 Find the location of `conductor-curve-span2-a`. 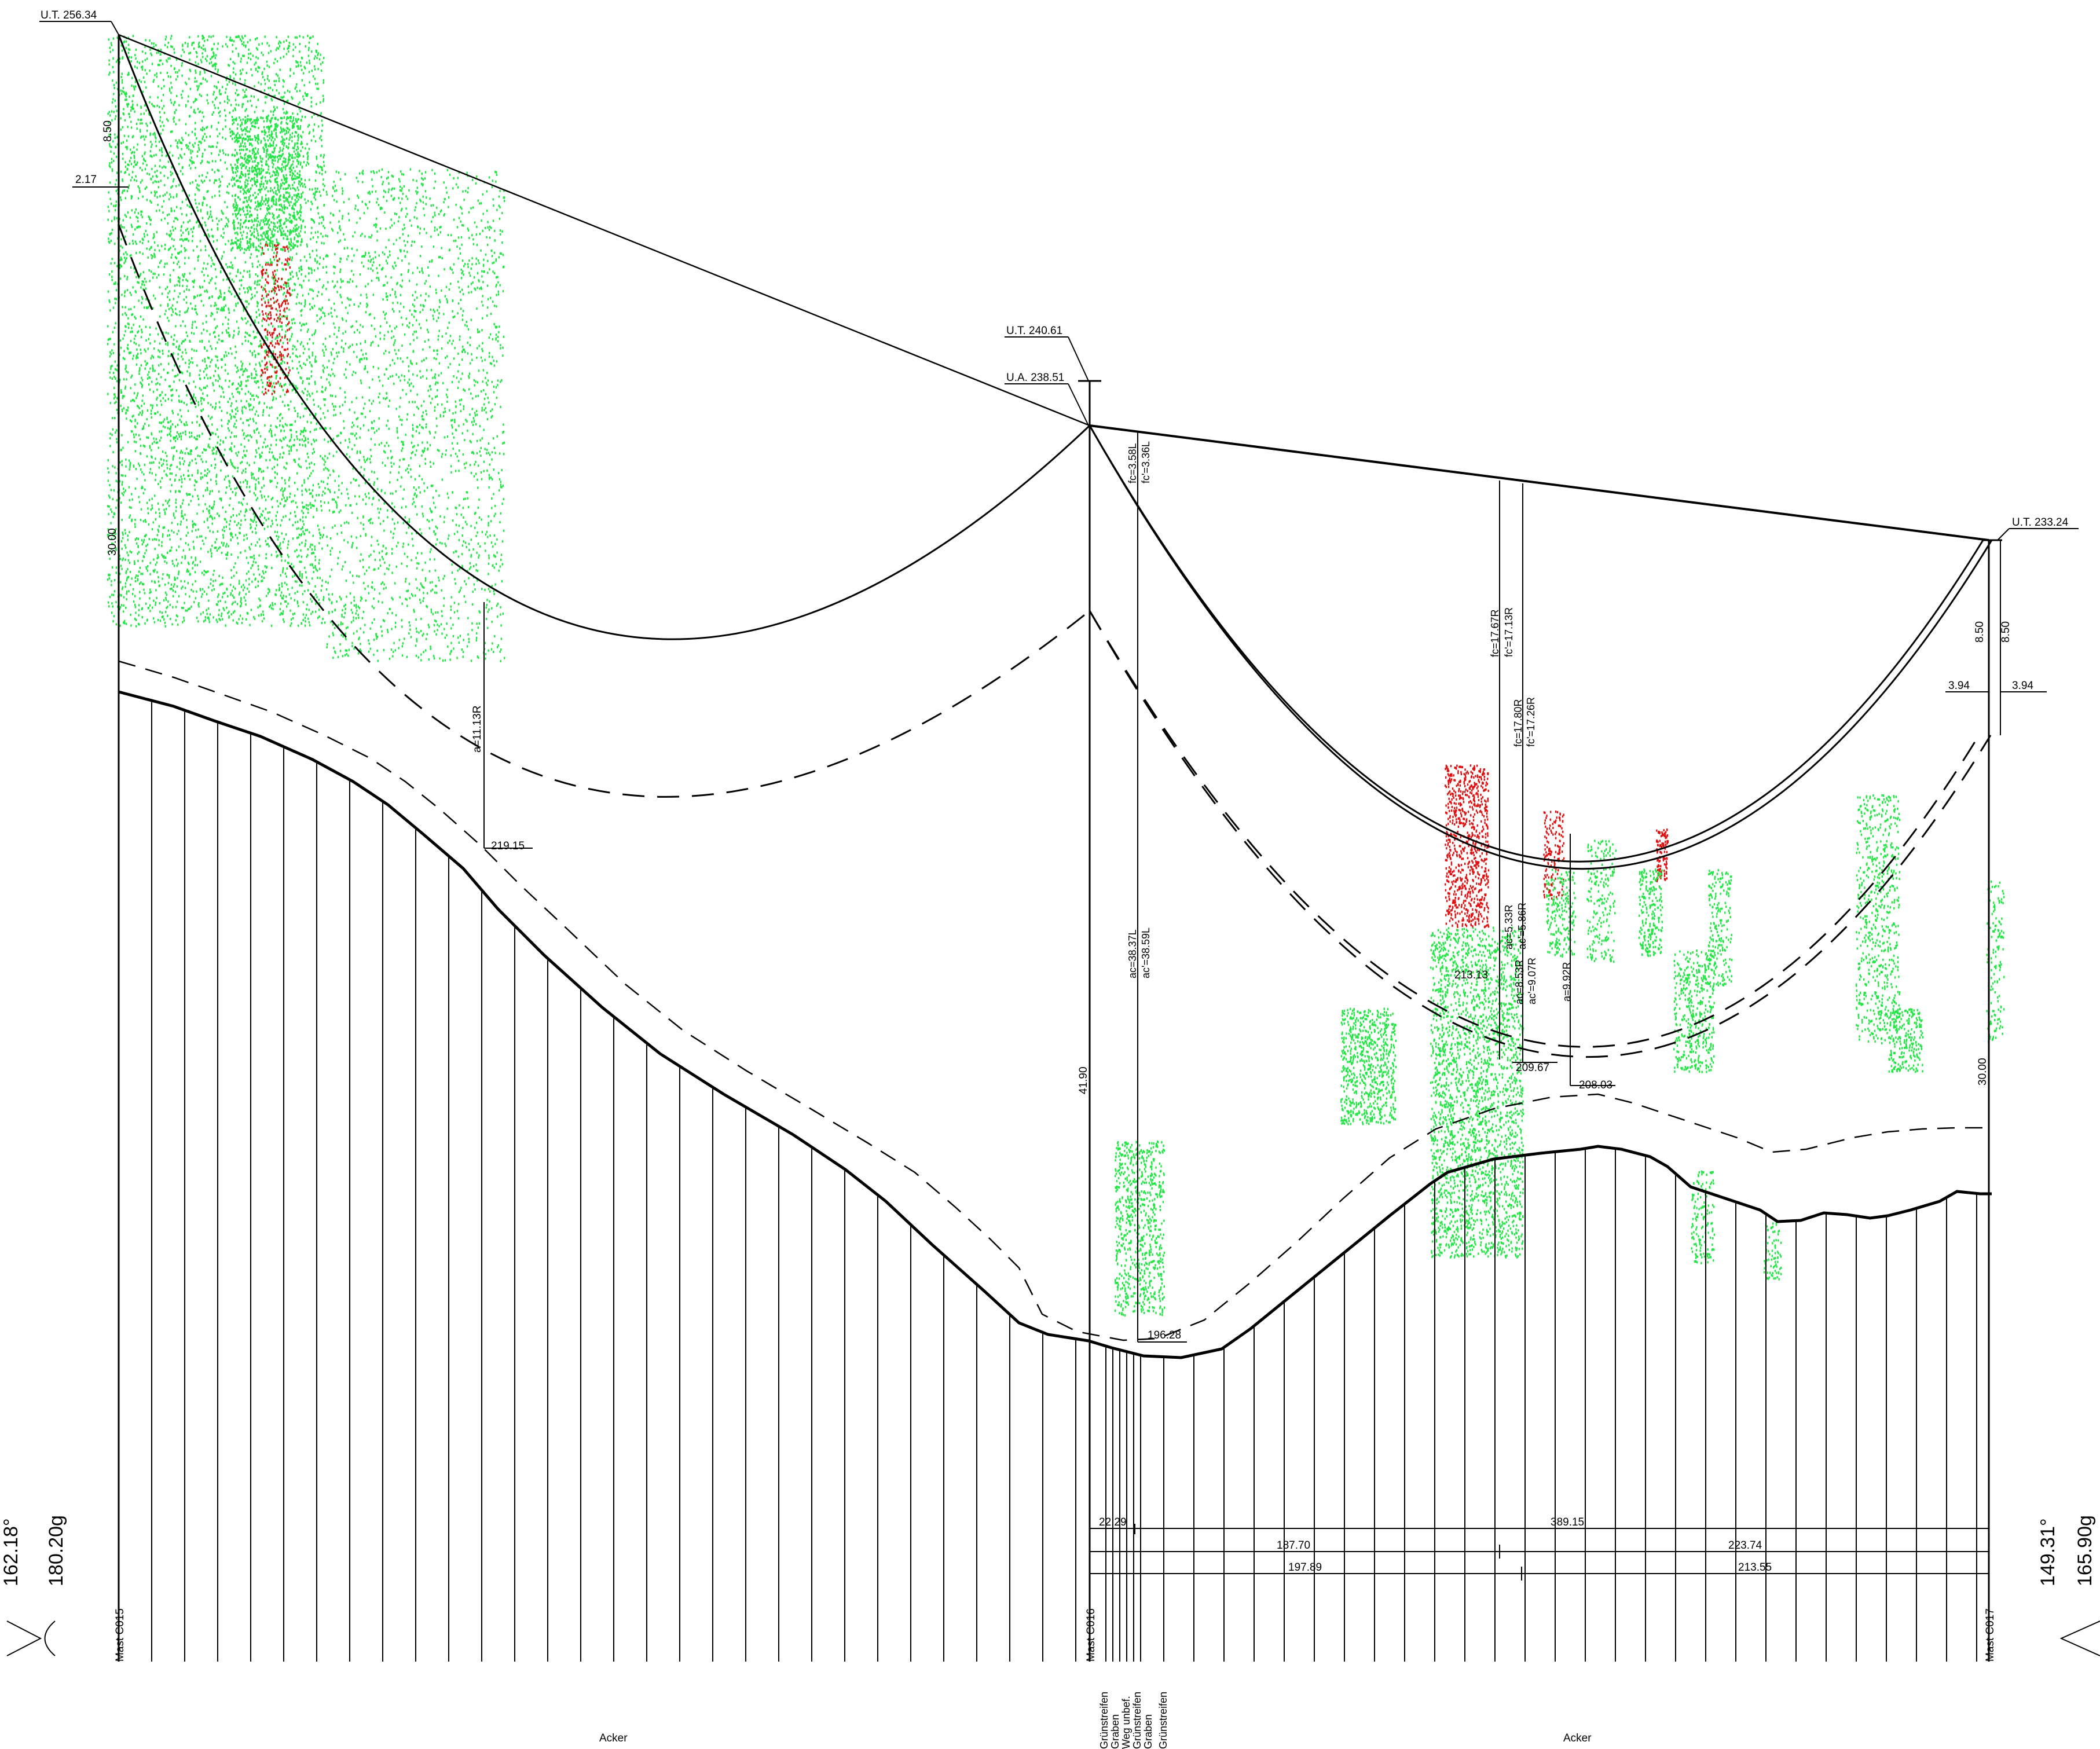

conductor-curve-span2-a is located at coordinates (1537, 644).